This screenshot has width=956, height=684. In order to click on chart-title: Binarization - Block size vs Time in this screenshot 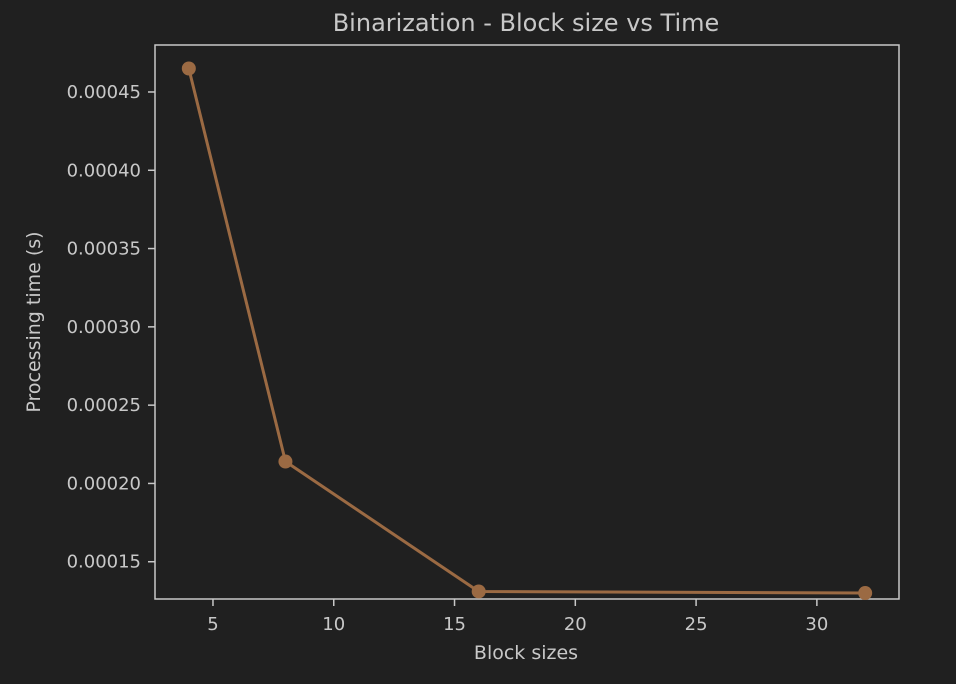, I will do `click(526, 23)`.